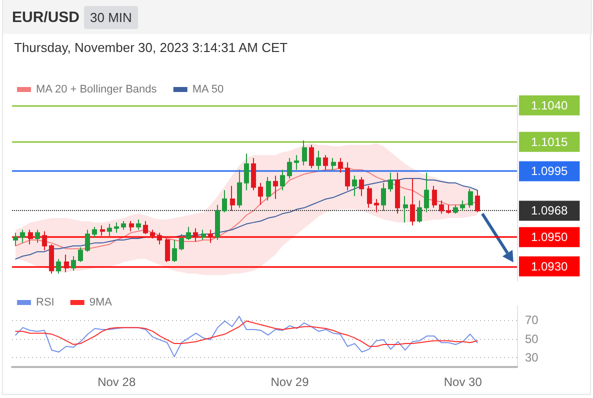 This screenshot has width=593, height=398. Describe the element at coordinates (549, 266) in the screenshot. I see `y-tick-label: 1.0930` at that location.